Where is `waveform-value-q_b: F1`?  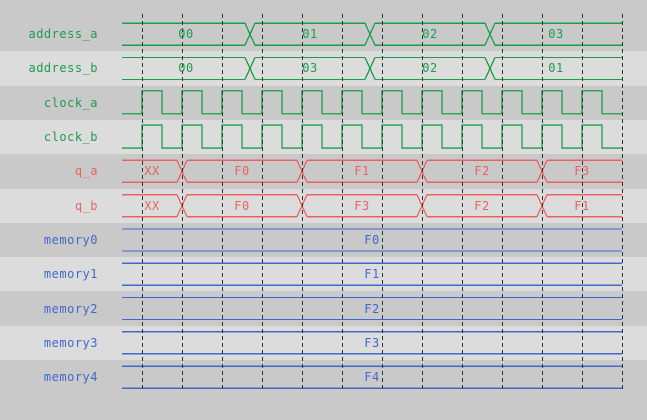 waveform-value-q_b: F1 is located at coordinates (582, 205).